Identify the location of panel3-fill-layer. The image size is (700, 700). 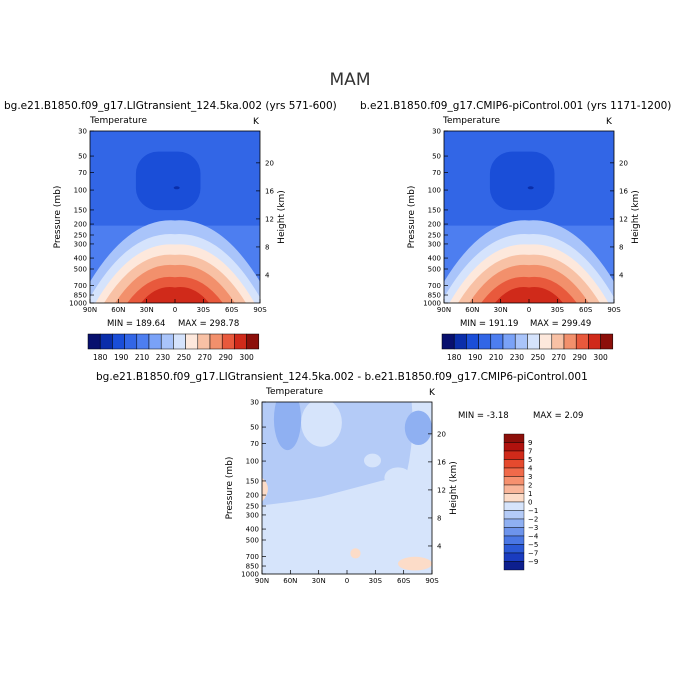
(347, 488).